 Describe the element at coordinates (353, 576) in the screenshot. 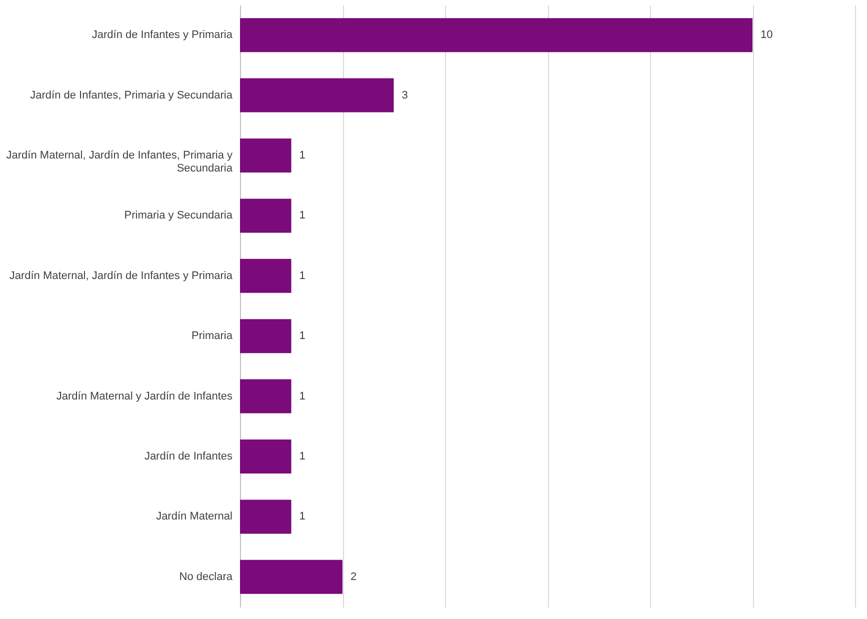

I see `data-label: 2` at that location.